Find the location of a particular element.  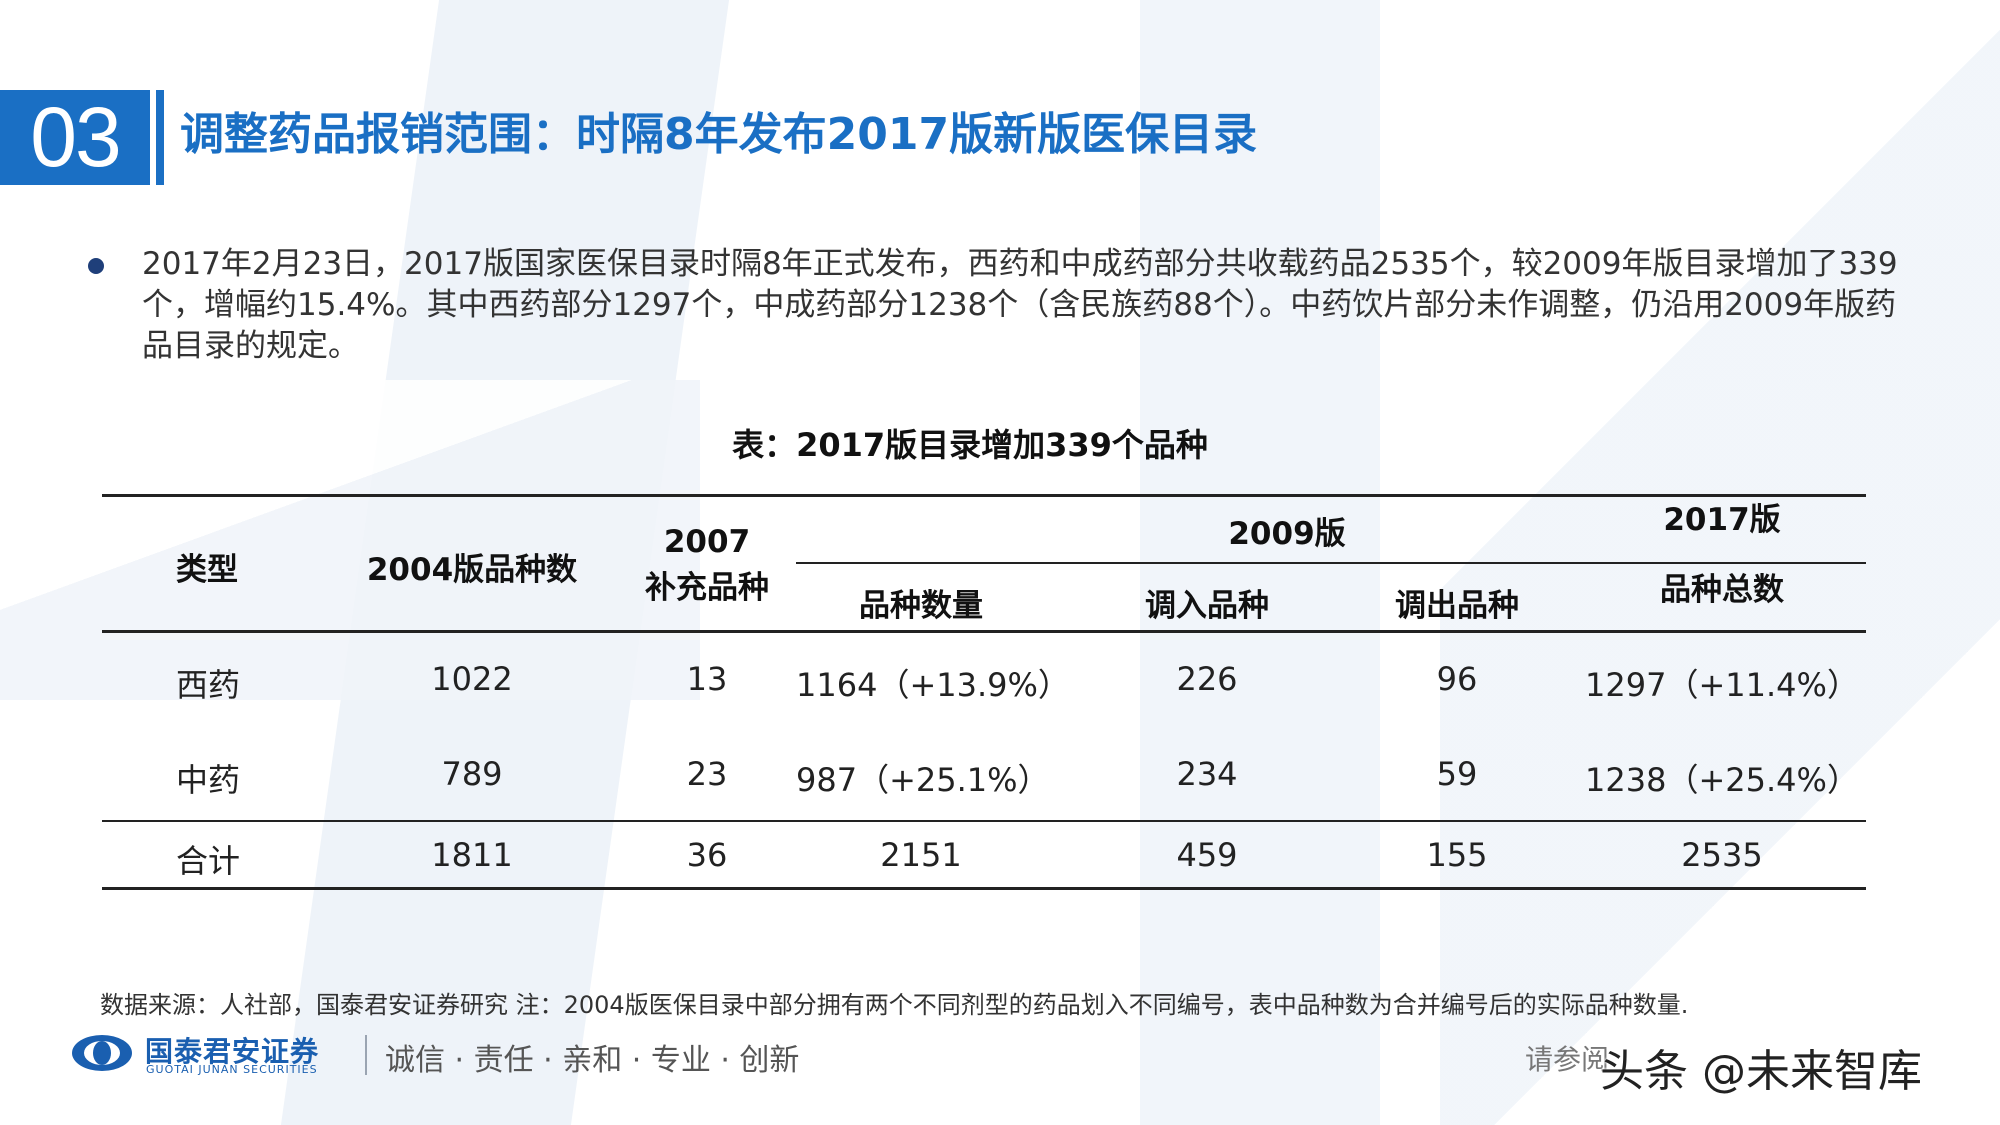

table-cell-2007: 23 is located at coordinates (707, 774).